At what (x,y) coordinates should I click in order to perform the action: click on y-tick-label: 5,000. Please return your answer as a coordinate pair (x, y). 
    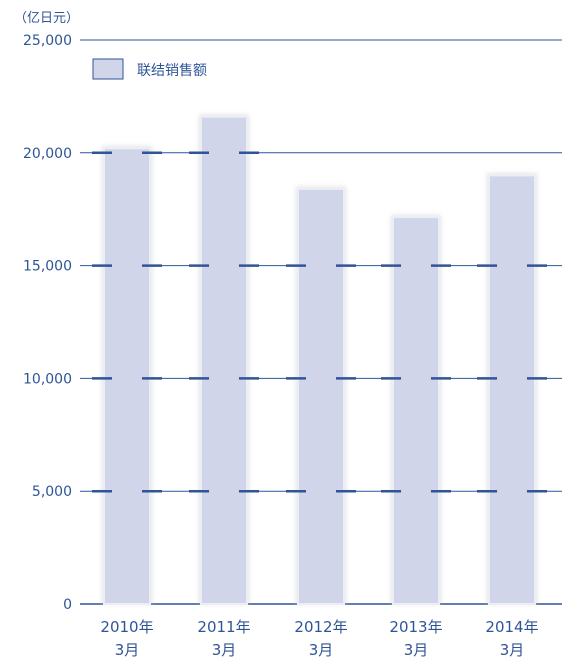
    Looking at the image, I should click on (52, 492).